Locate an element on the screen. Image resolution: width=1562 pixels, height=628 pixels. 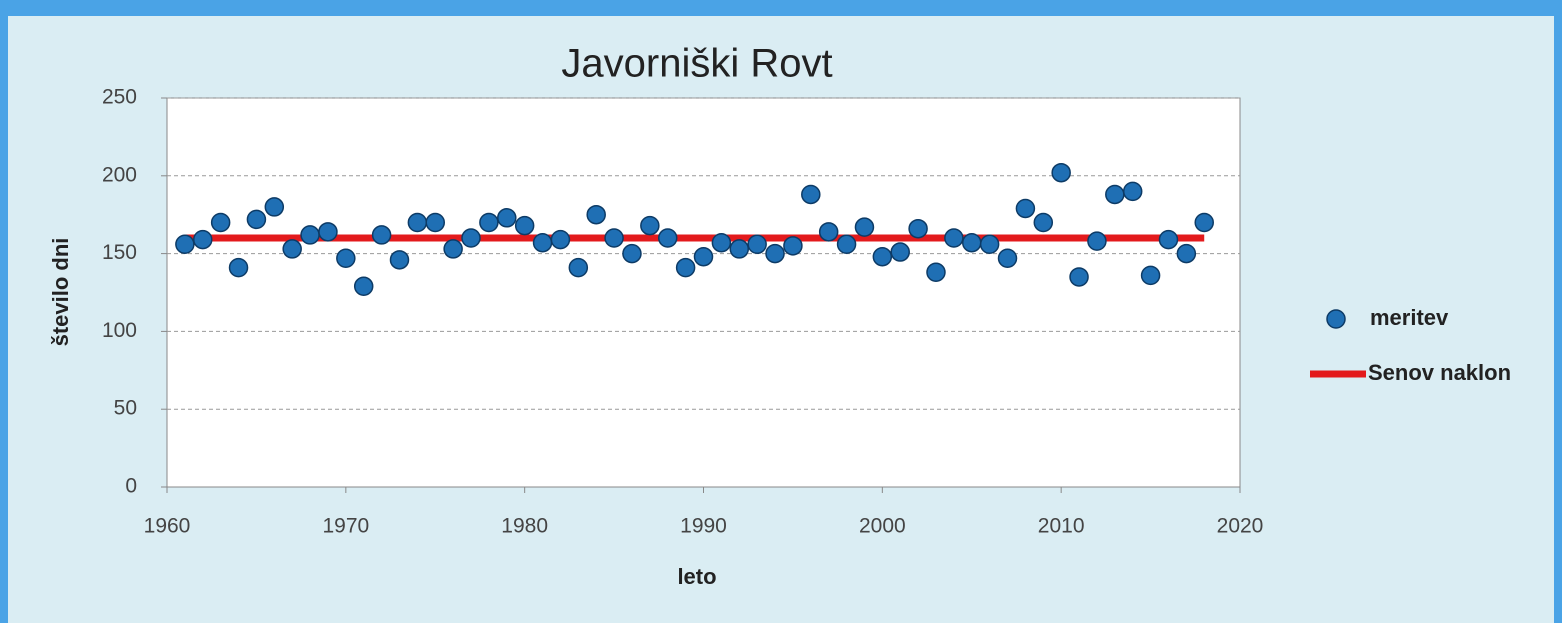
x-tick-label: 2000 is located at coordinates (882, 526).